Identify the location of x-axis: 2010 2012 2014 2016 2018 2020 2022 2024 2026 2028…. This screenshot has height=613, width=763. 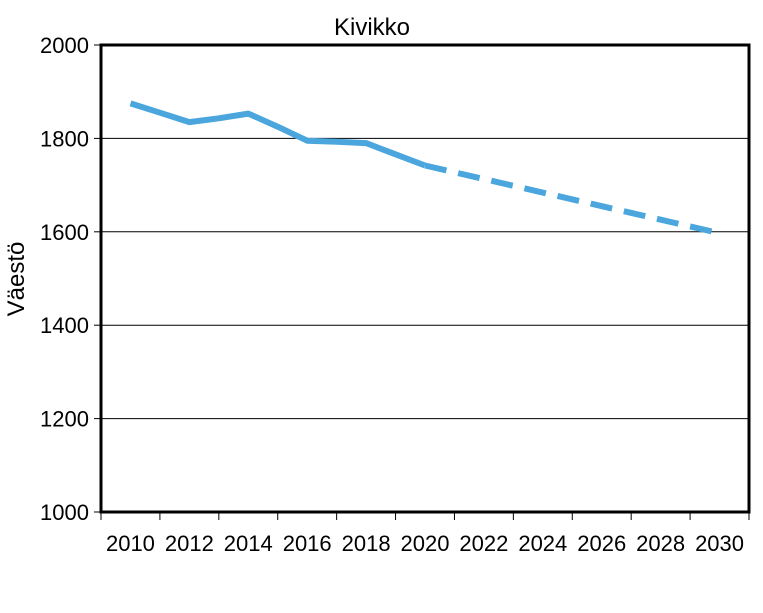
(425, 534).